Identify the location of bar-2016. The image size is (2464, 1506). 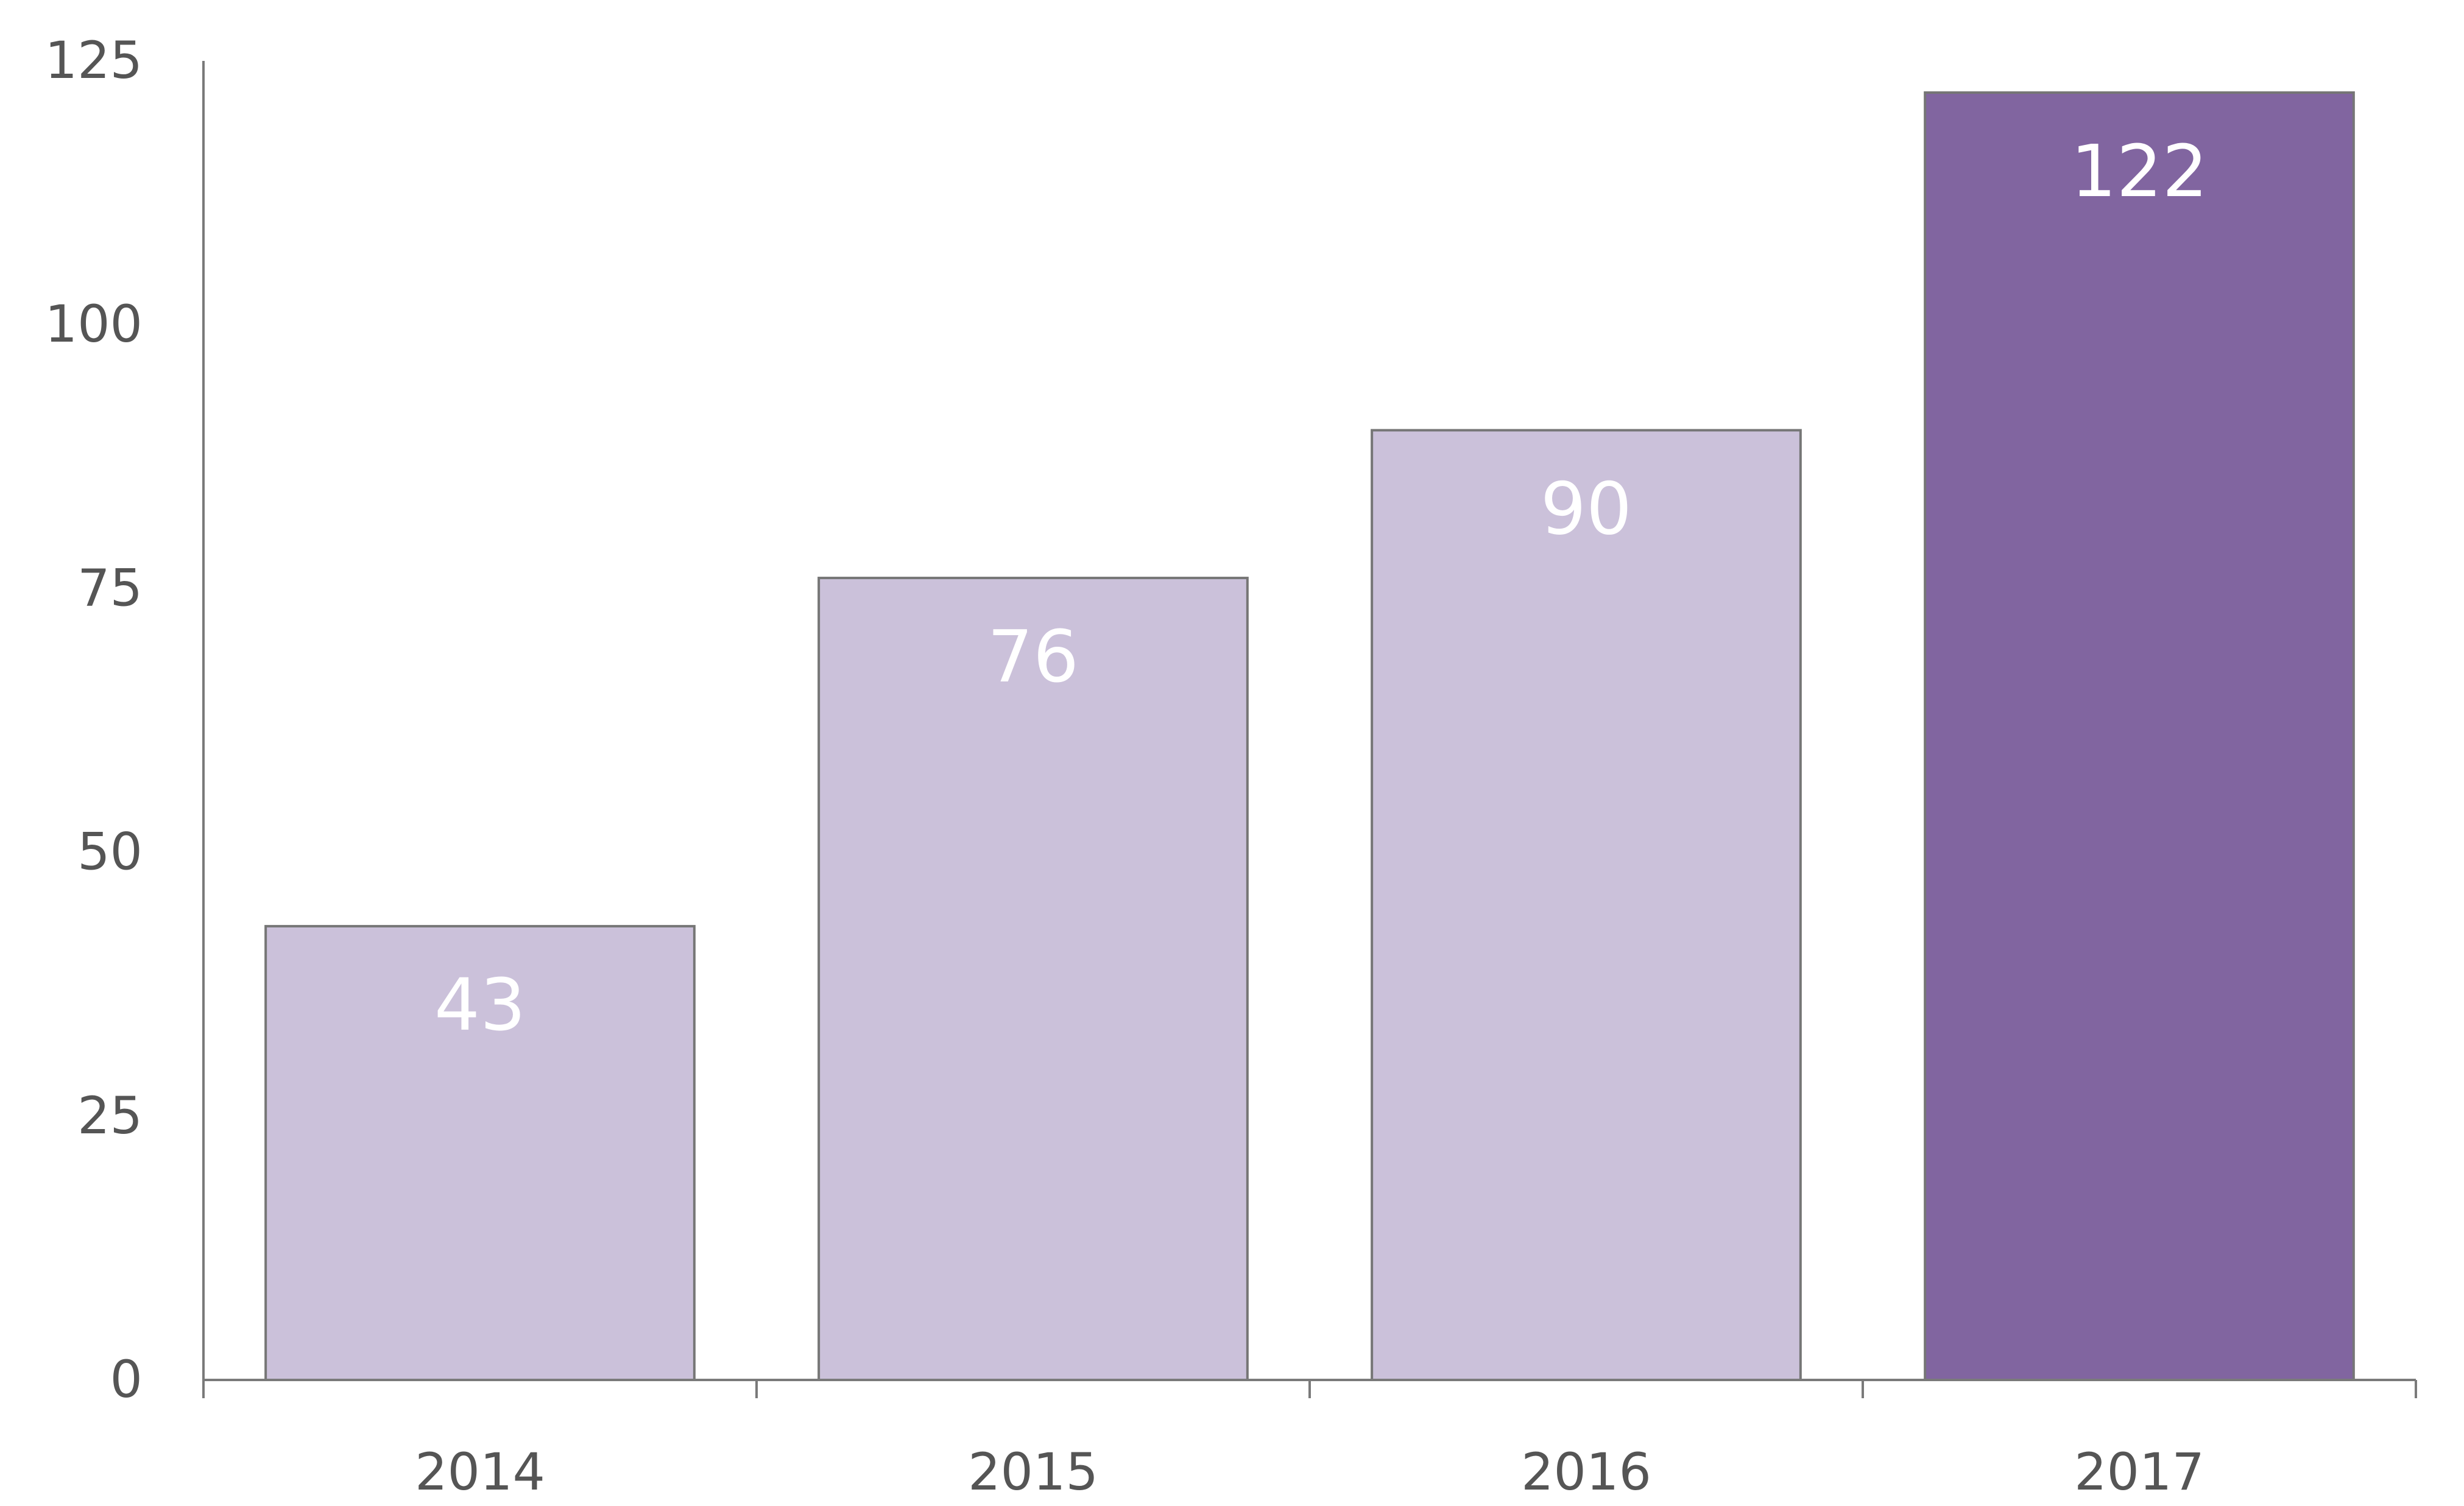
(1586, 905).